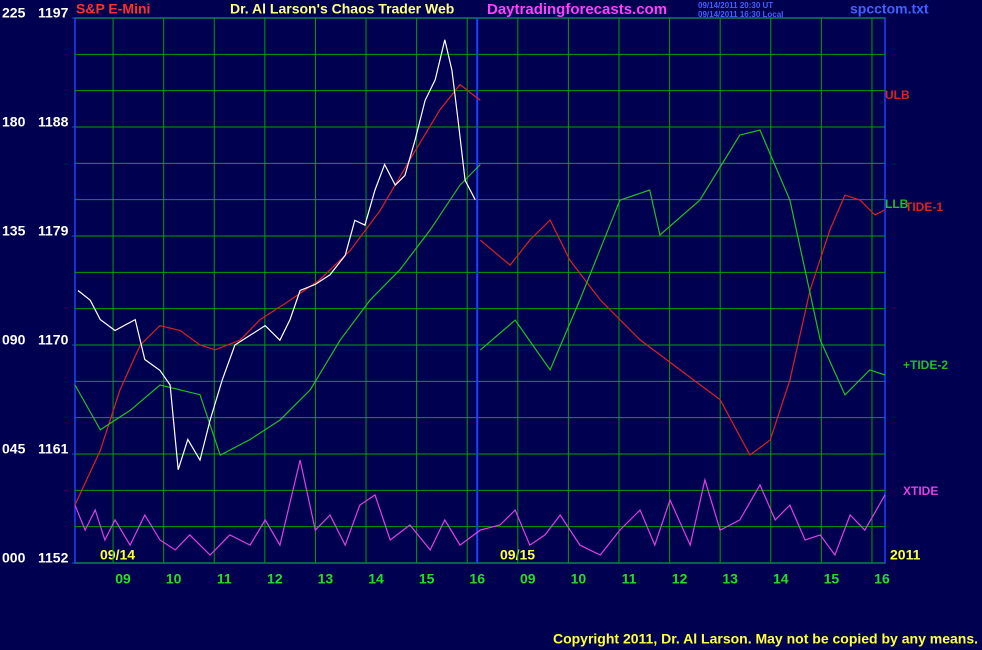 The height and width of the screenshot is (650, 982). Describe the element at coordinates (924, 207) in the screenshot. I see `legend-label: TIDE-1` at that location.